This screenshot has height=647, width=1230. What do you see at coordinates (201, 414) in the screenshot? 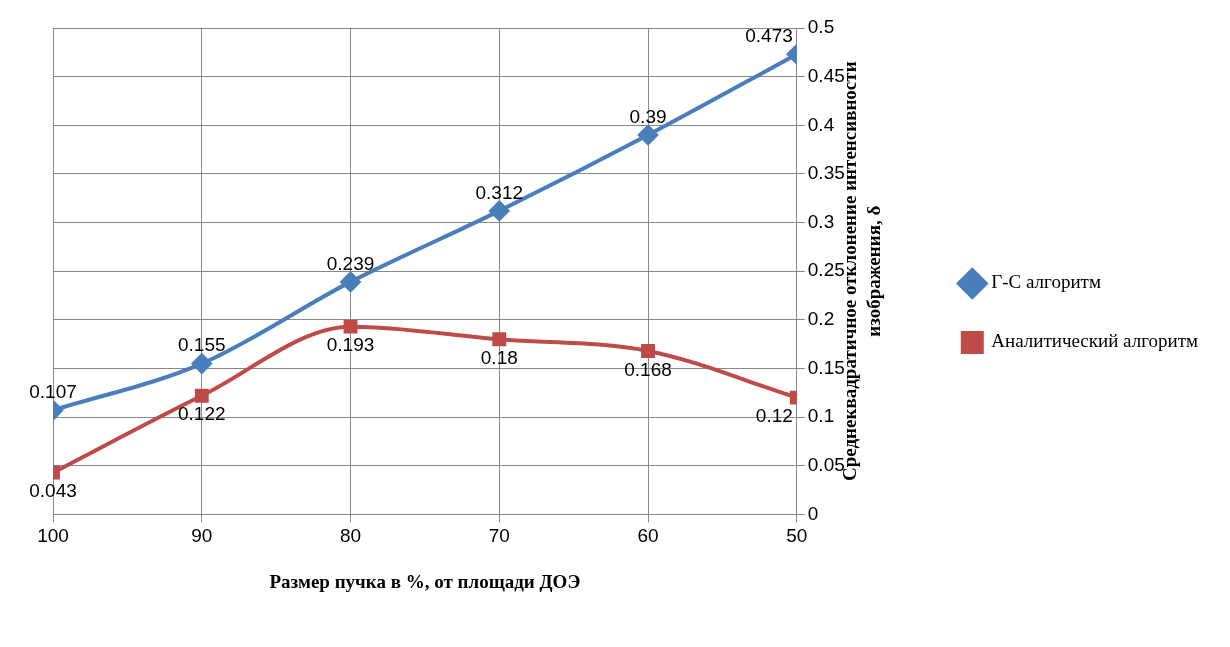
I see `data-label: 0.122` at bounding box center [201, 414].